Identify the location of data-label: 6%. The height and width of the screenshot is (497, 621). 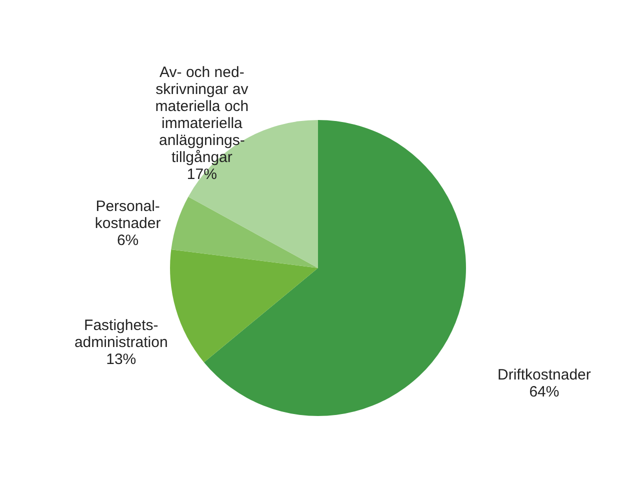
(127, 241).